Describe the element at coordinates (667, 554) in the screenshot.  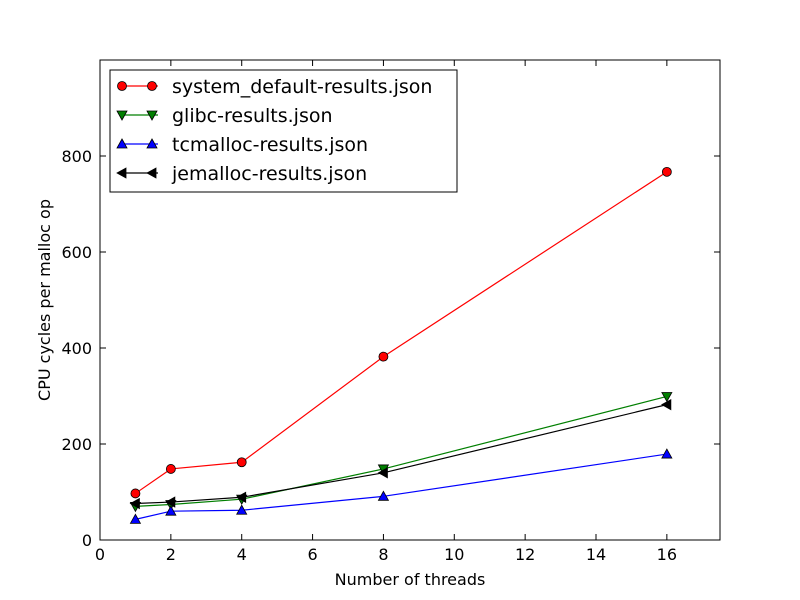
I see `x-tick-label: 16` at that location.